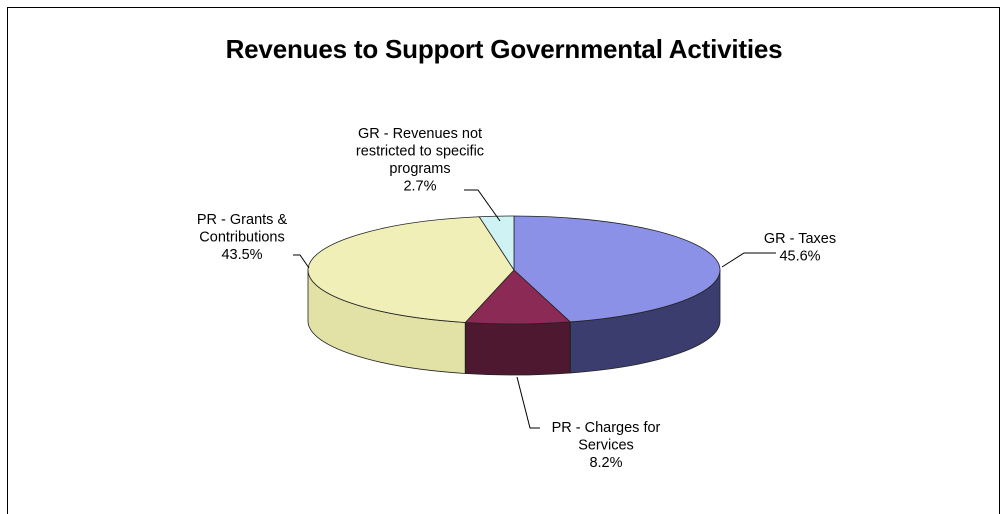 The image size is (1008, 514). What do you see at coordinates (606, 445) in the screenshot?
I see `slice-label-1: PR - Charges for Services 8.2%` at bounding box center [606, 445].